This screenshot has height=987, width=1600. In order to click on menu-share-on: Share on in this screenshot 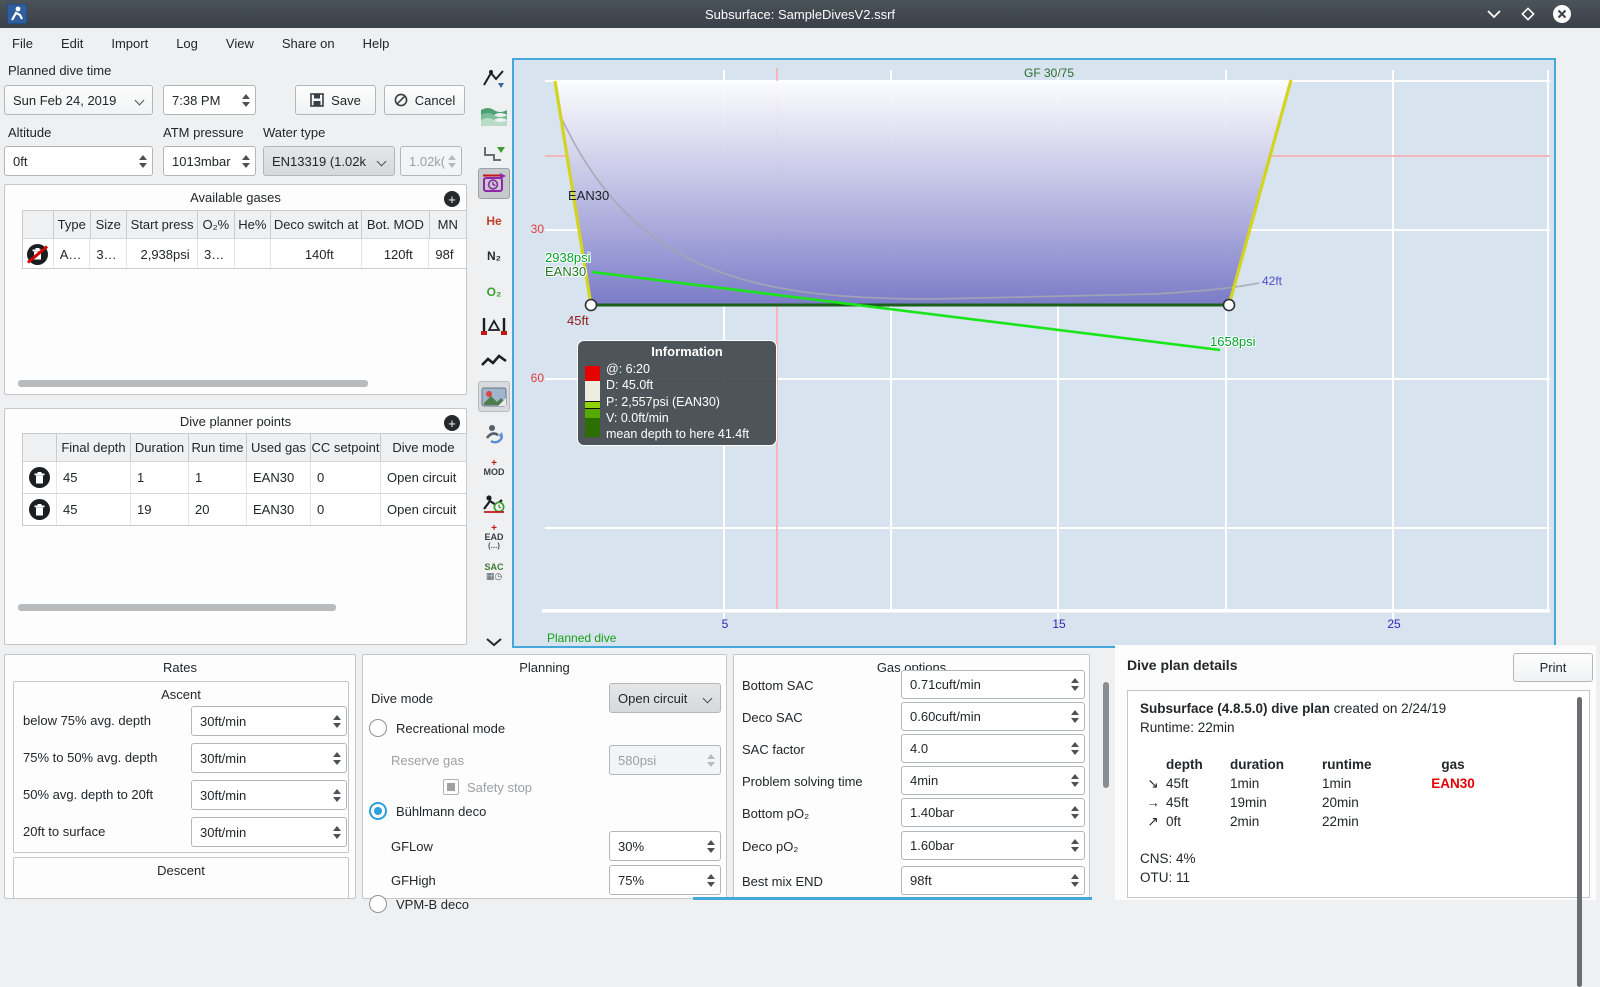, I will do `click(308, 43)`.